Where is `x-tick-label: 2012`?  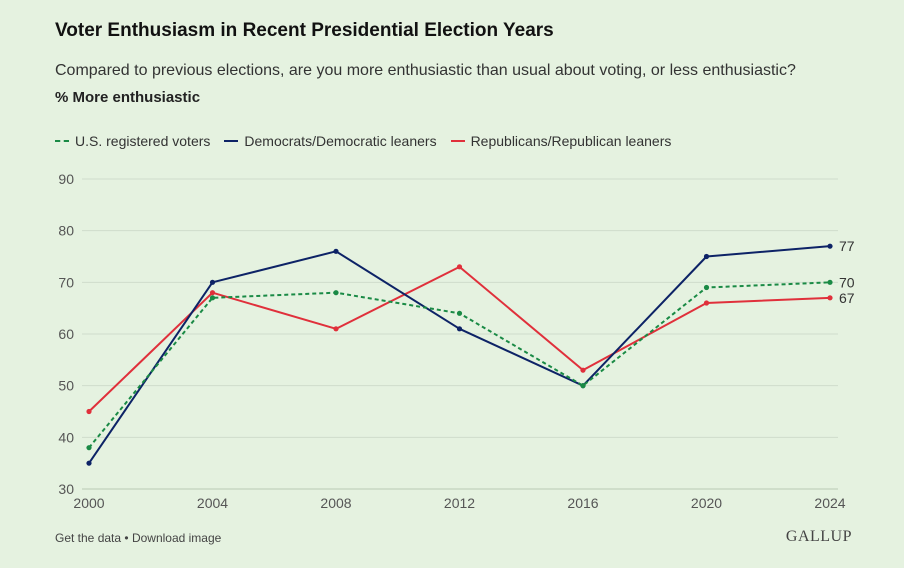 x-tick-label: 2012 is located at coordinates (459, 503).